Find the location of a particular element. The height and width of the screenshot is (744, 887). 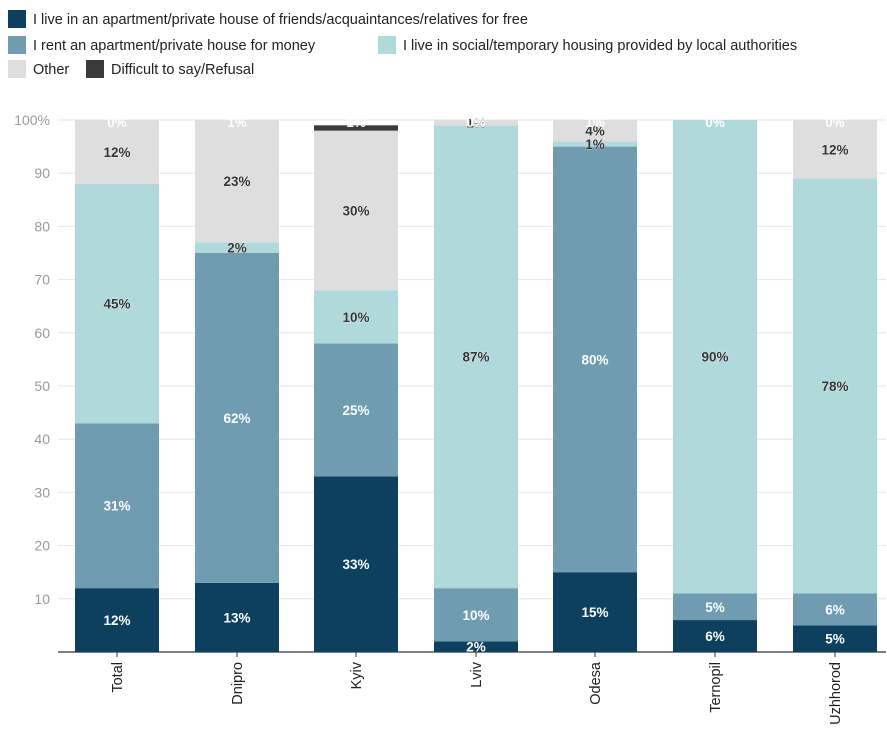

x-tick-label: Lviv is located at coordinates (477, 674).